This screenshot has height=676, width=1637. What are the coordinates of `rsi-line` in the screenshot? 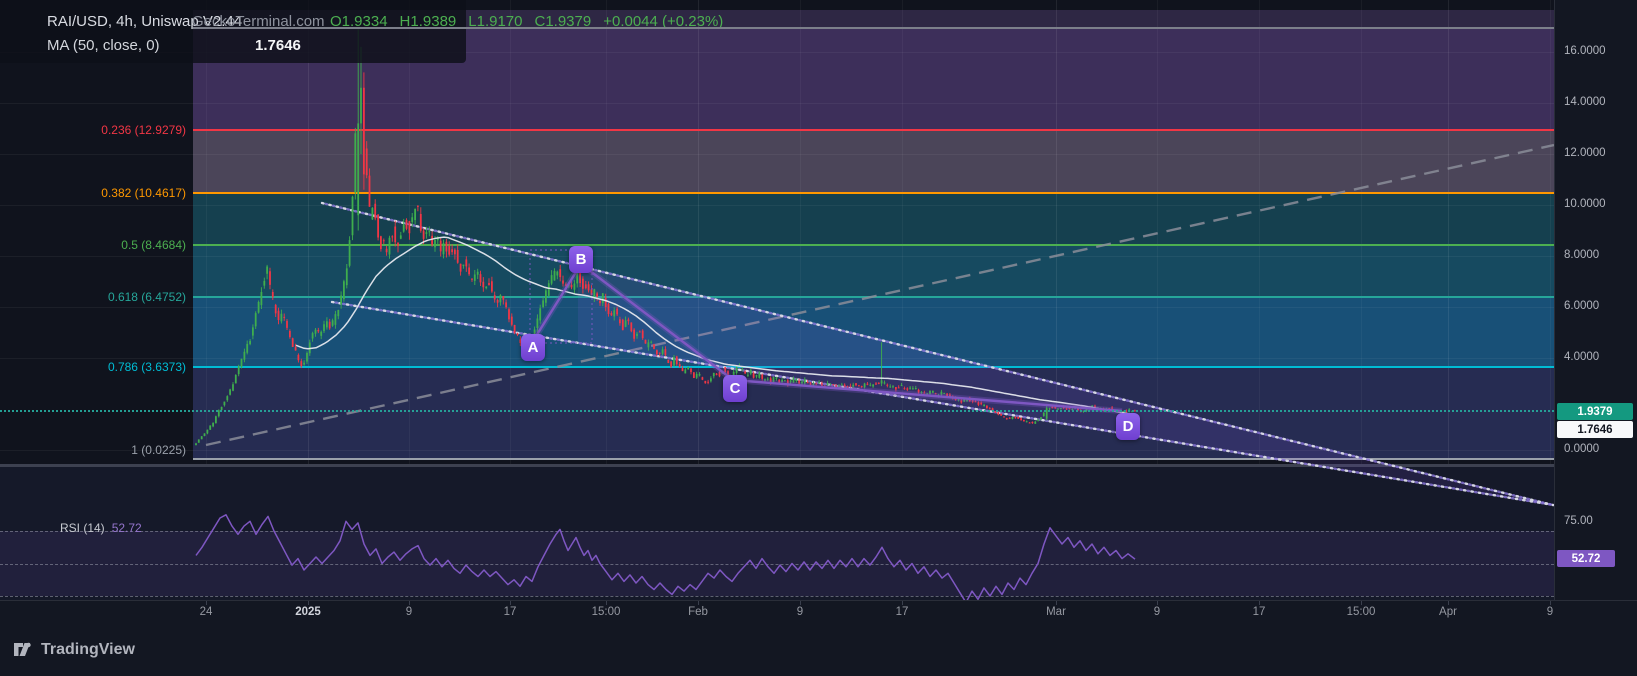 It's located at (665, 557).